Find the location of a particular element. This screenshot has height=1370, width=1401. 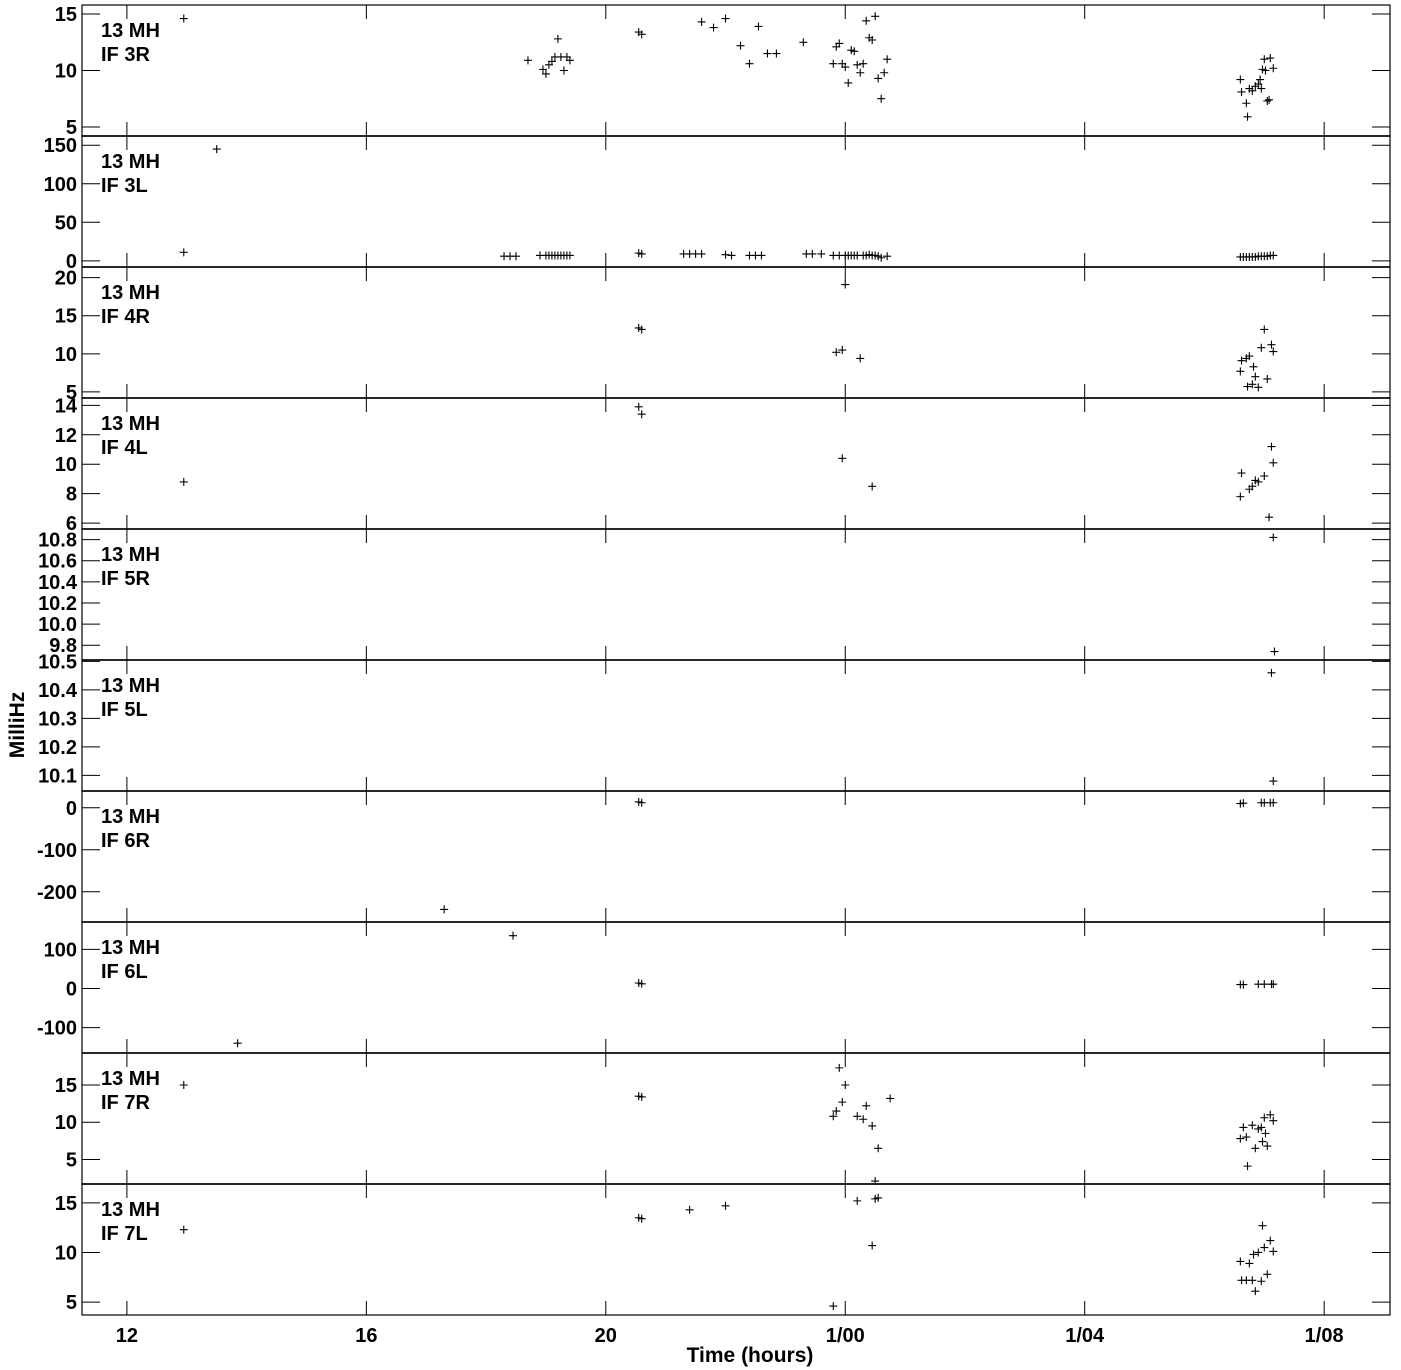

x-tick-label: 20 is located at coordinates (606, 1336).